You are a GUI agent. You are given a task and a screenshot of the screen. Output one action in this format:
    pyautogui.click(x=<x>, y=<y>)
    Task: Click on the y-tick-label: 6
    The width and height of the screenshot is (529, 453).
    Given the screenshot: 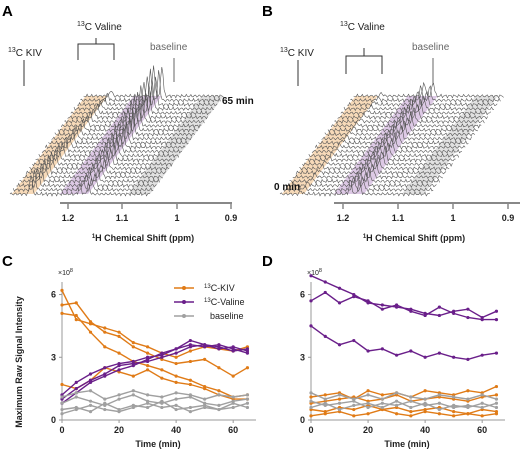 What is the action you would take?
    pyautogui.click(x=302, y=295)
    